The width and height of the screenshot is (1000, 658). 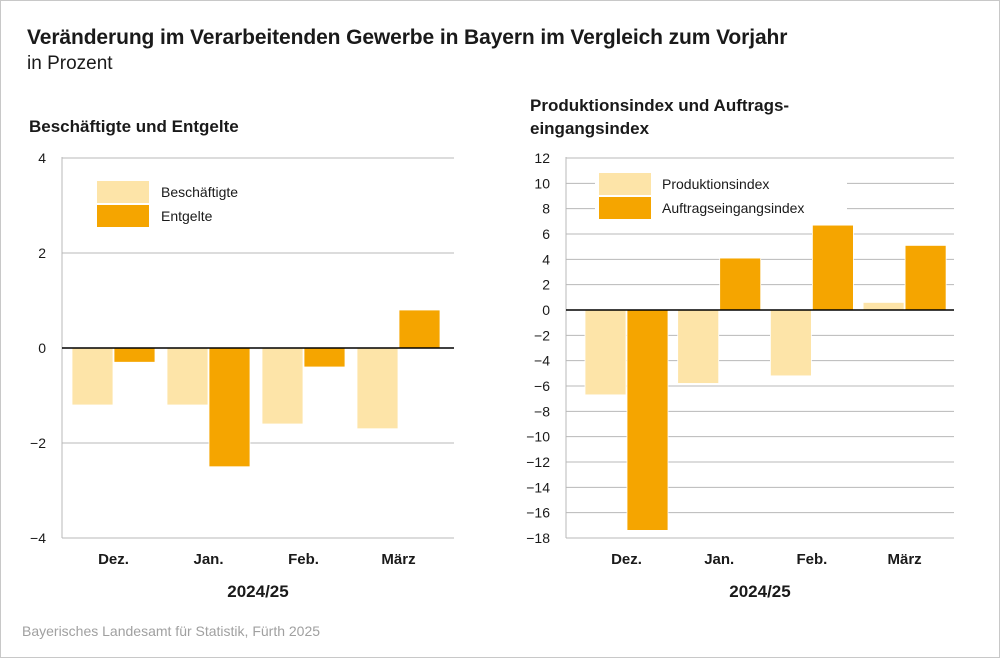 I want to click on y-tick-label: 6, so click(x=546, y=234).